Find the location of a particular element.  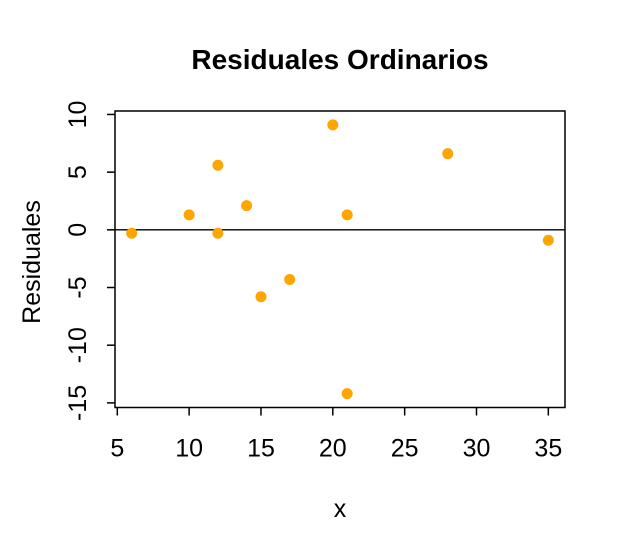

y-tick-label: -10 is located at coordinates (78, 345).